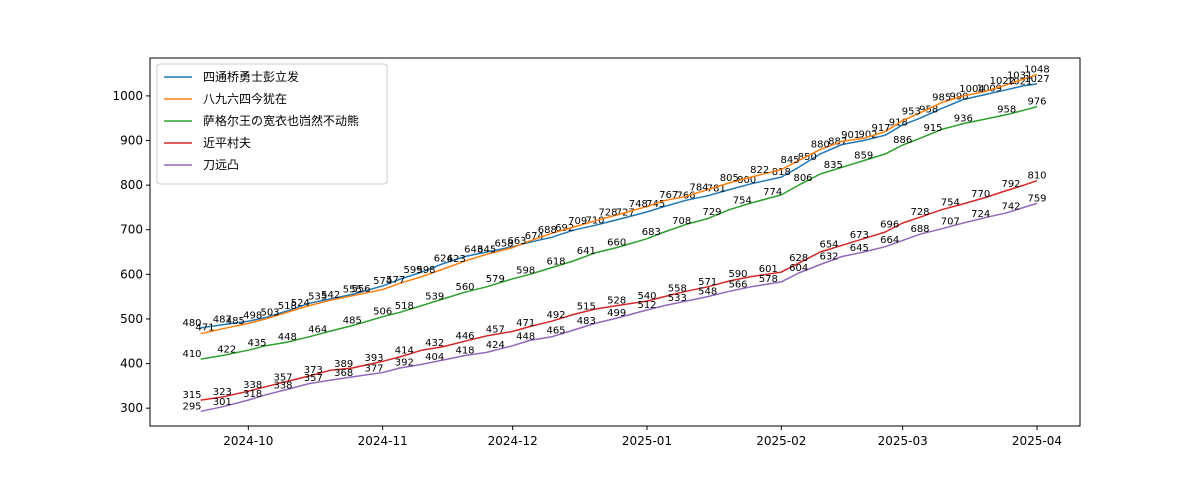 The width and height of the screenshot is (1200, 480). I want to click on data-label: 663, so click(516, 241).